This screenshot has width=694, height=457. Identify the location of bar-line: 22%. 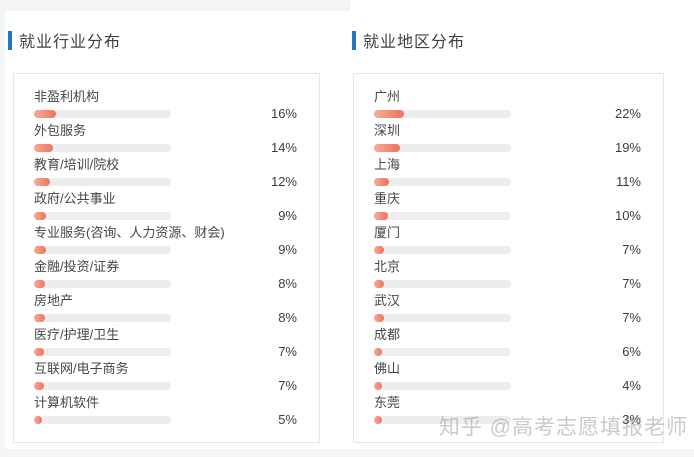
(507, 113).